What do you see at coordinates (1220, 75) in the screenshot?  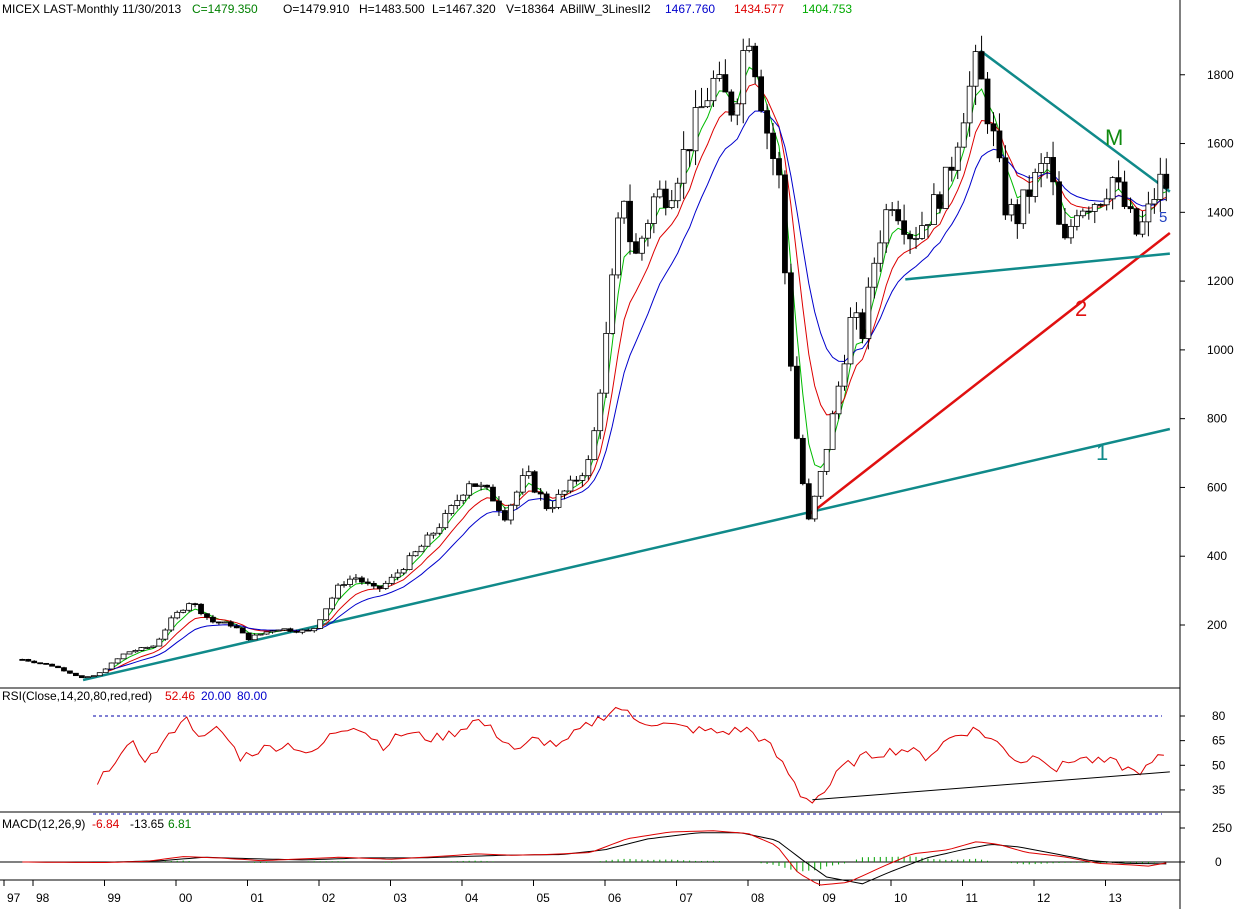 I see `price-tick-label: 1800` at bounding box center [1220, 75].